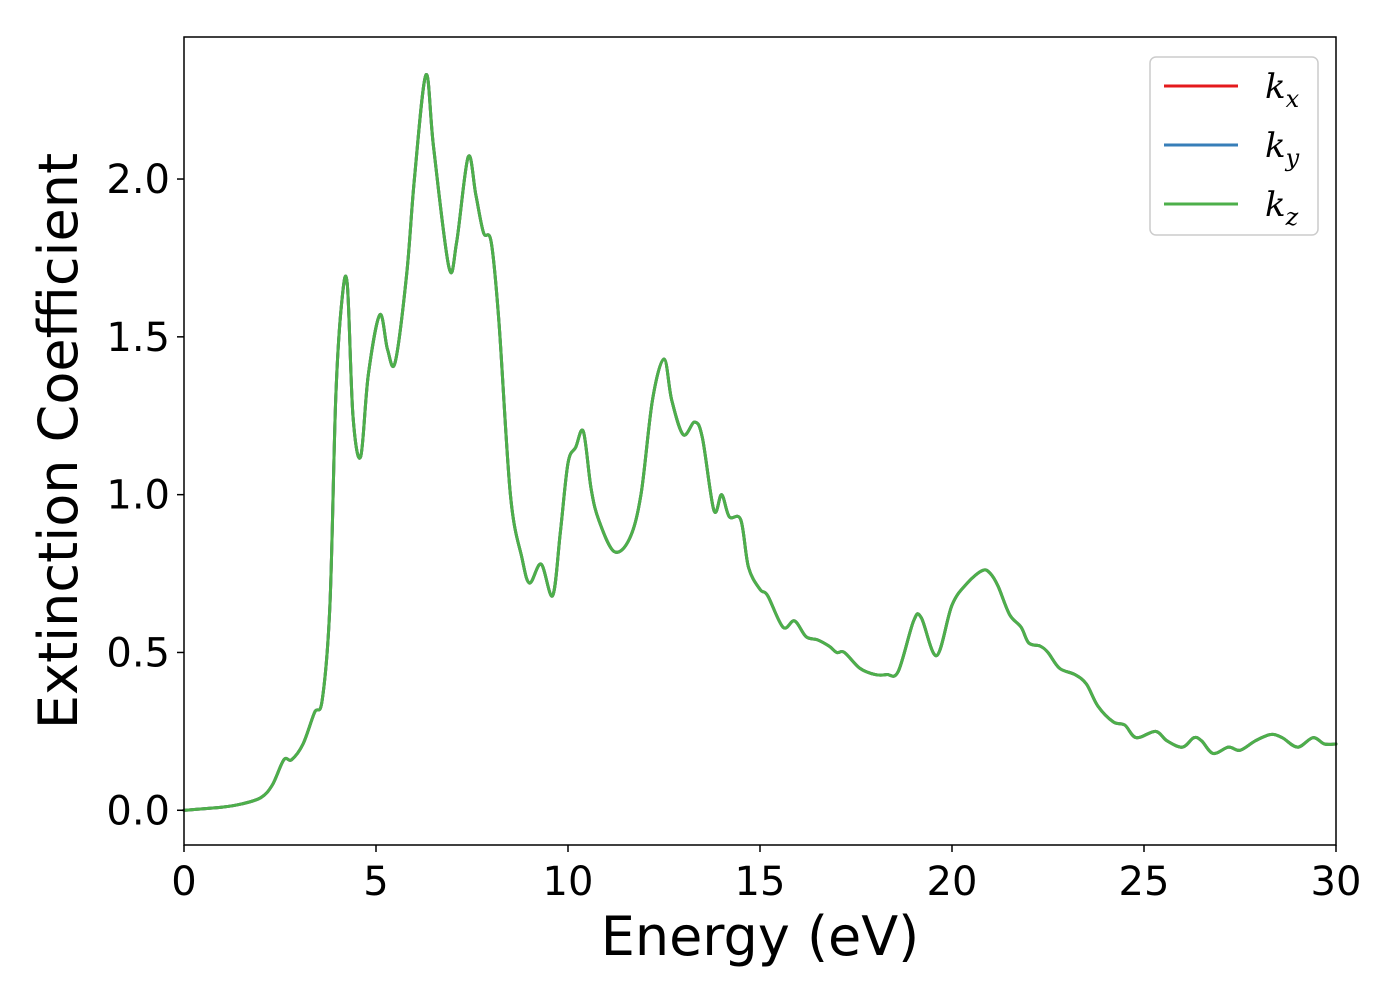 This screenshot has height=1000, width=1400. Describe the element at coordinates (1336, 882) in the screenshot. I see `x-tick-label: 30` at that location.